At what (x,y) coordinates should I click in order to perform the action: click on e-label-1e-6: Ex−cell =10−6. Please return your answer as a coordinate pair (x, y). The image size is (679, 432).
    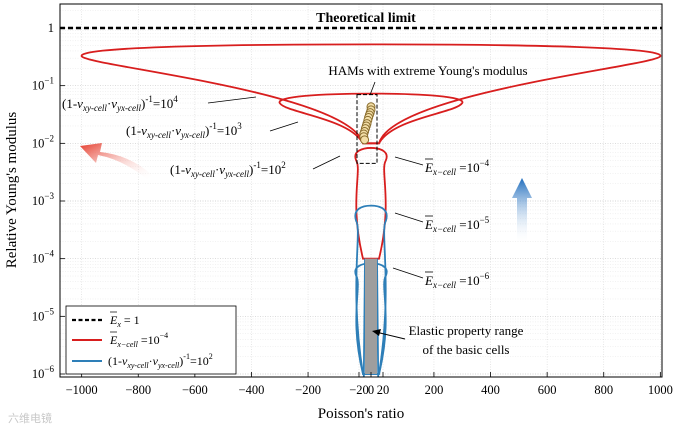
    Looking at the image, I should click on (457, 280).